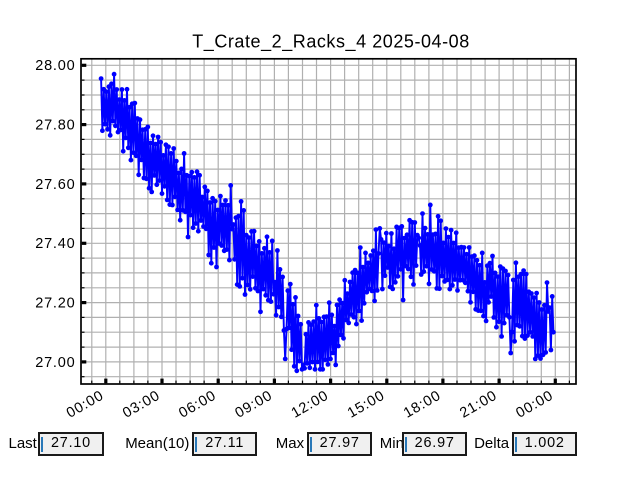 Image resolution: width=640 pixels, height=480 pixels. What do you see at coordinates (55, 244) in the screenshot?
I see `svg-text: 27.40` at bounding box center [55, 244].